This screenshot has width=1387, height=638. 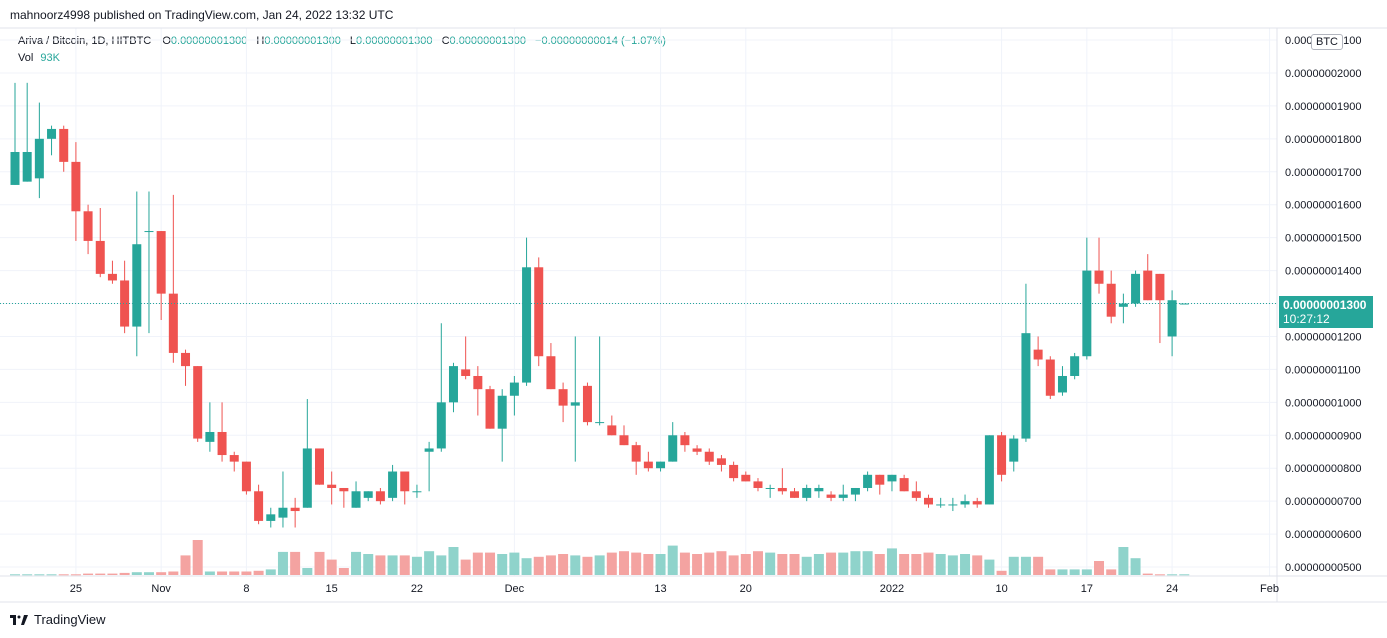 What do you see at coordinates (1172, 589) in the screenshot?
I see `x-tick-label: 24` at bounding box center [1172, 589].